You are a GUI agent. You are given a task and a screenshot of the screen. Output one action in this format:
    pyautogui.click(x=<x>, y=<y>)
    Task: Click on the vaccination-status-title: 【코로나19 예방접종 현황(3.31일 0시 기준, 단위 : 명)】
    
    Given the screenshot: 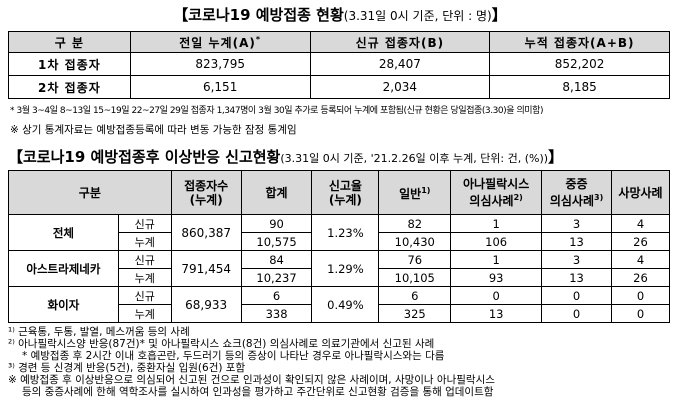 What is the action you would take?
    pyautogui.click(x=340, y=15)
    